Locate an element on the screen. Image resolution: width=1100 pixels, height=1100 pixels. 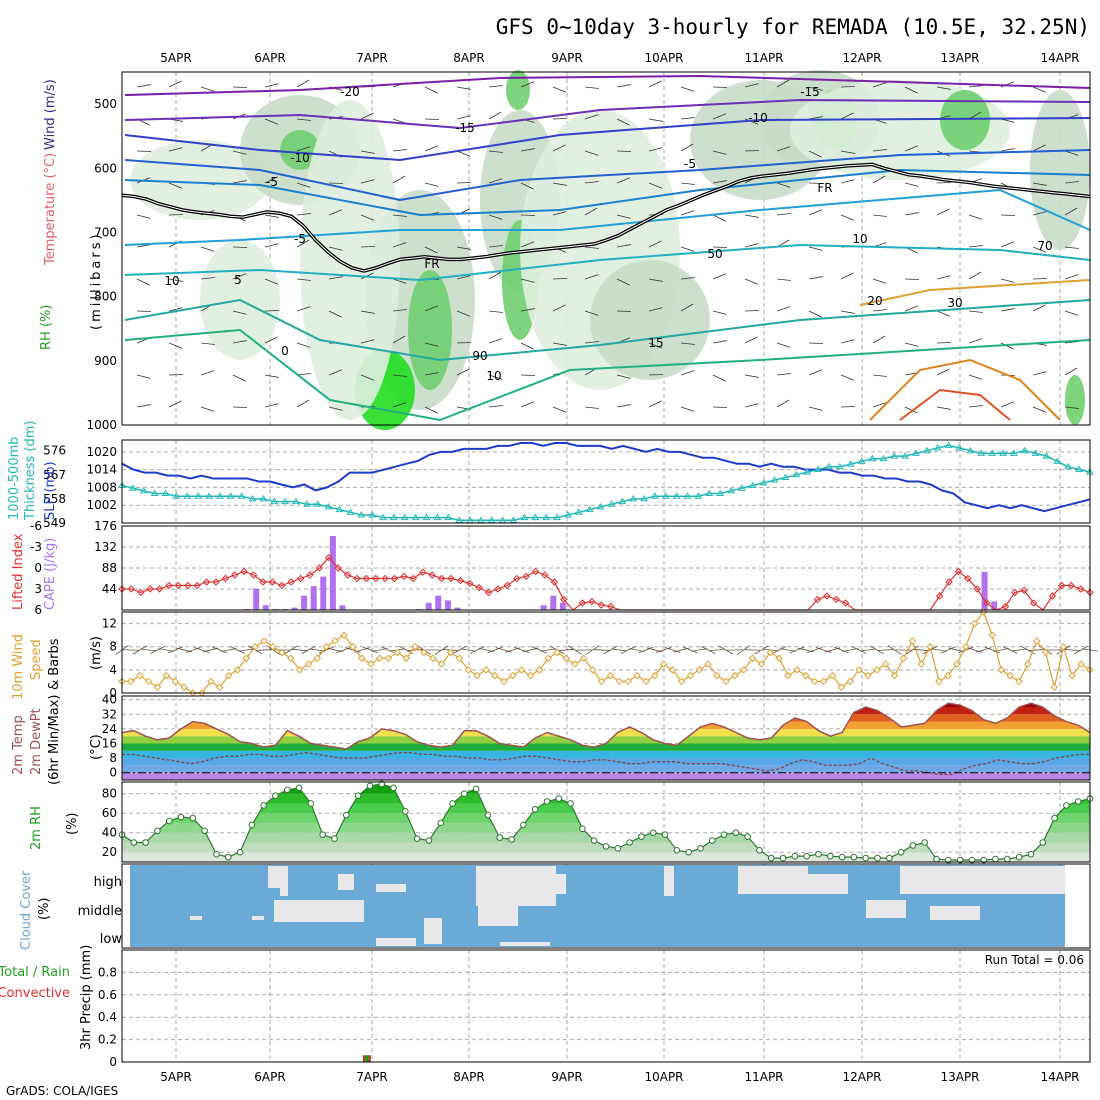
slp-ylabel-left2: Thickness (dm) is located at coordinates (30, 471).